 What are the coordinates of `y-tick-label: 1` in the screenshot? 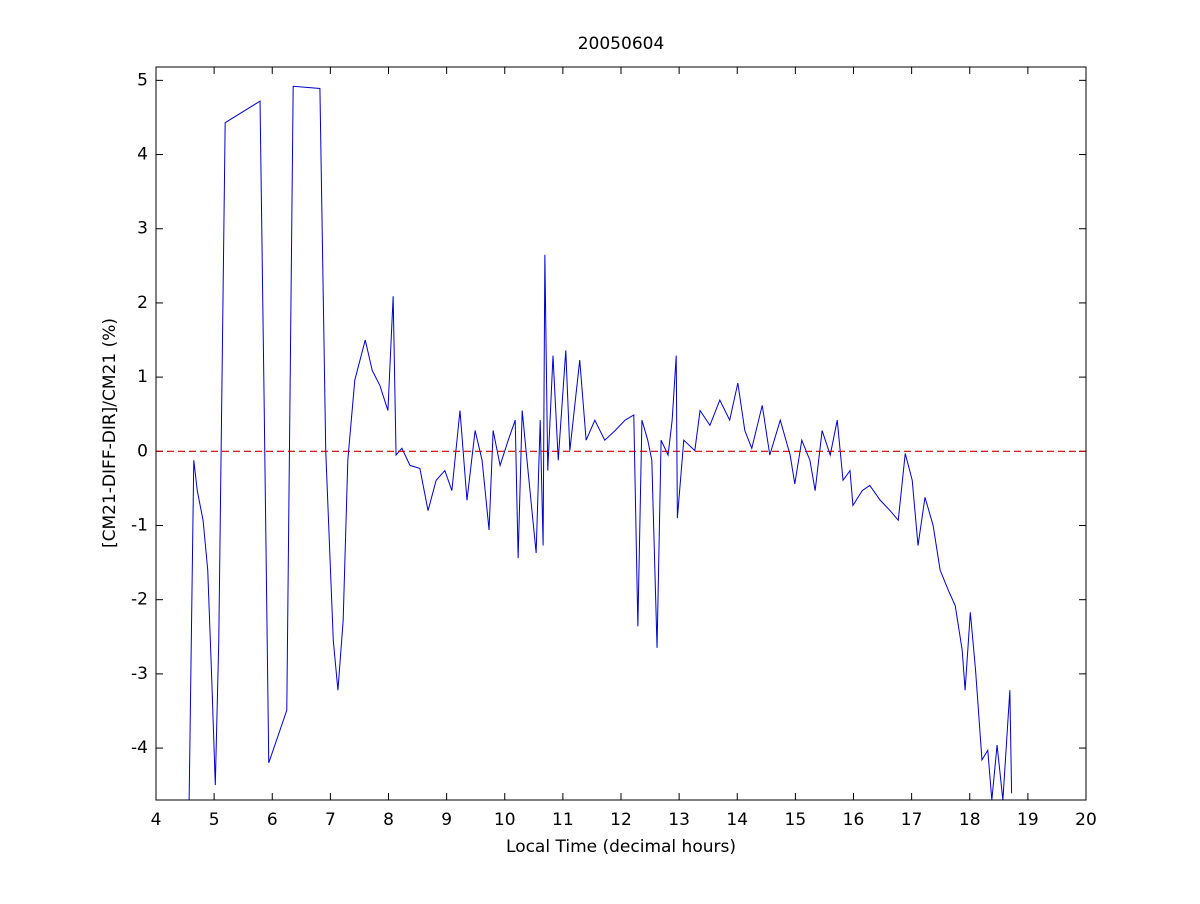 It's located at (142, 377).